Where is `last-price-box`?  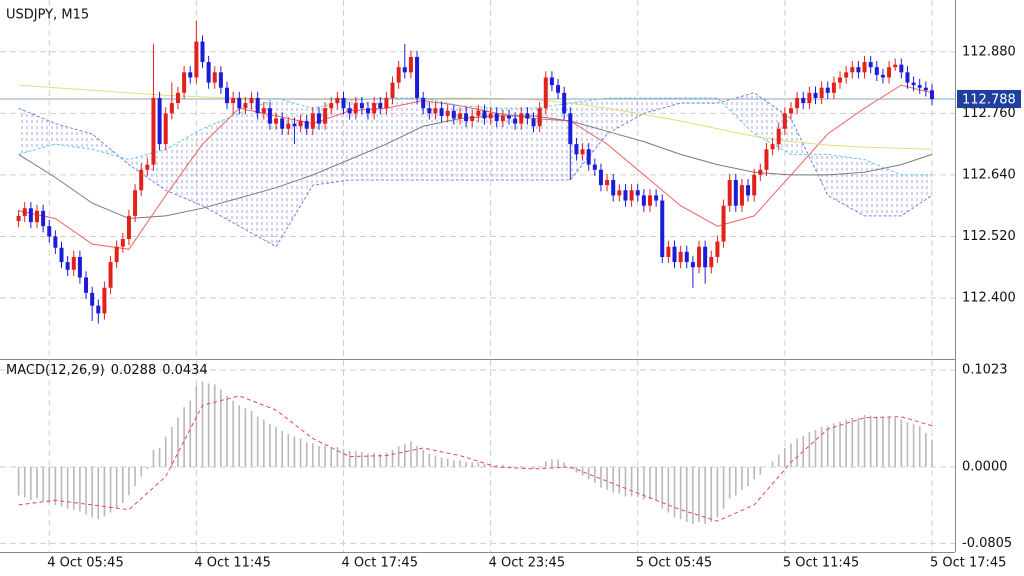
last-price-box is located at coordinates (989, 98).